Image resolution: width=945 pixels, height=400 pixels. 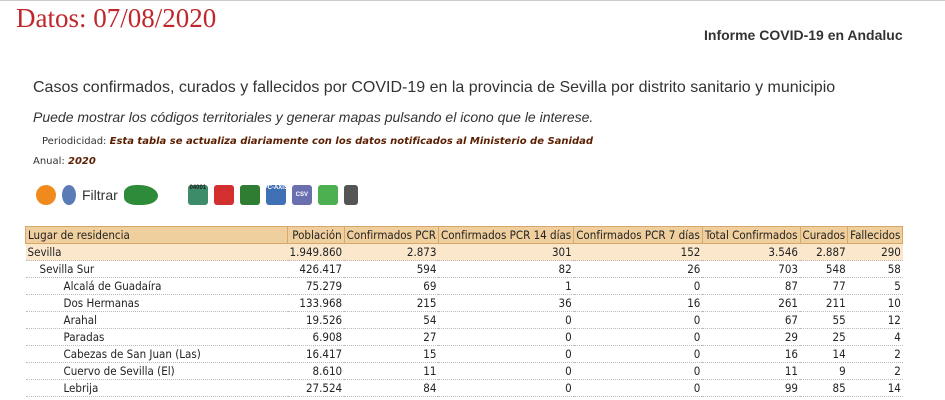 I want to click on value-cell: 99, so click(x=751, y=388).